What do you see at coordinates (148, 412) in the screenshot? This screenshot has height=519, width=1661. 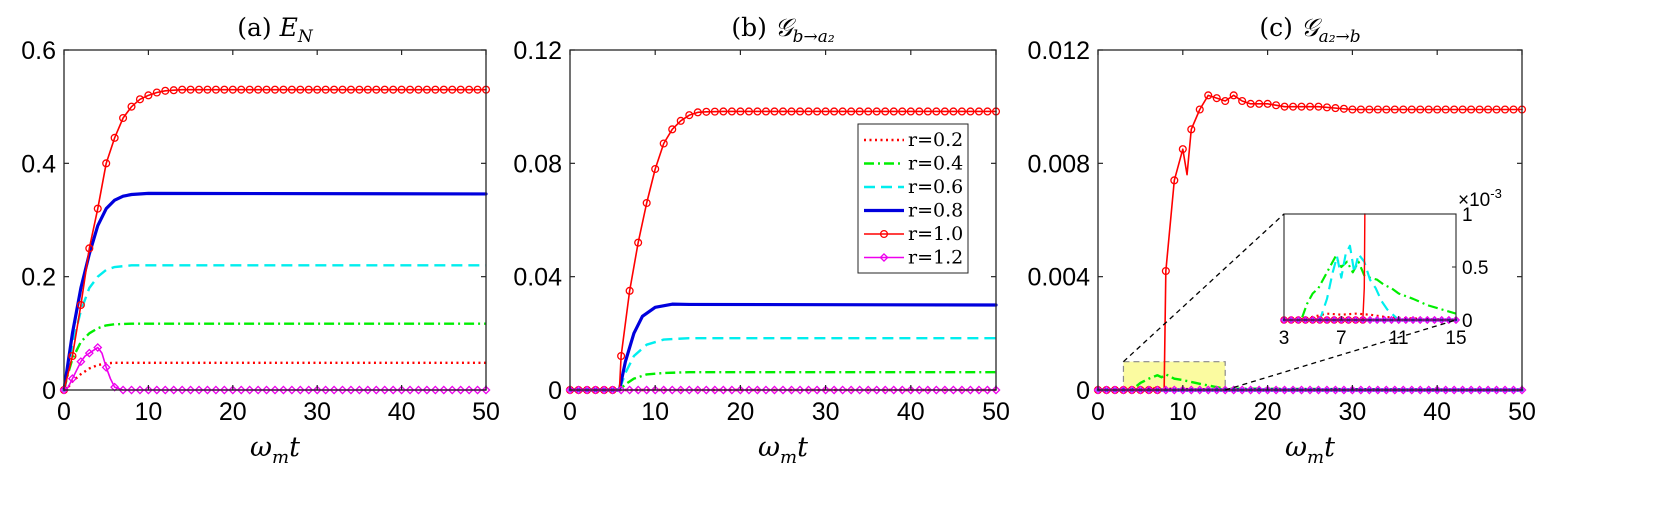 I see `x-tick-label: 10` at bounding box center [148, 412].